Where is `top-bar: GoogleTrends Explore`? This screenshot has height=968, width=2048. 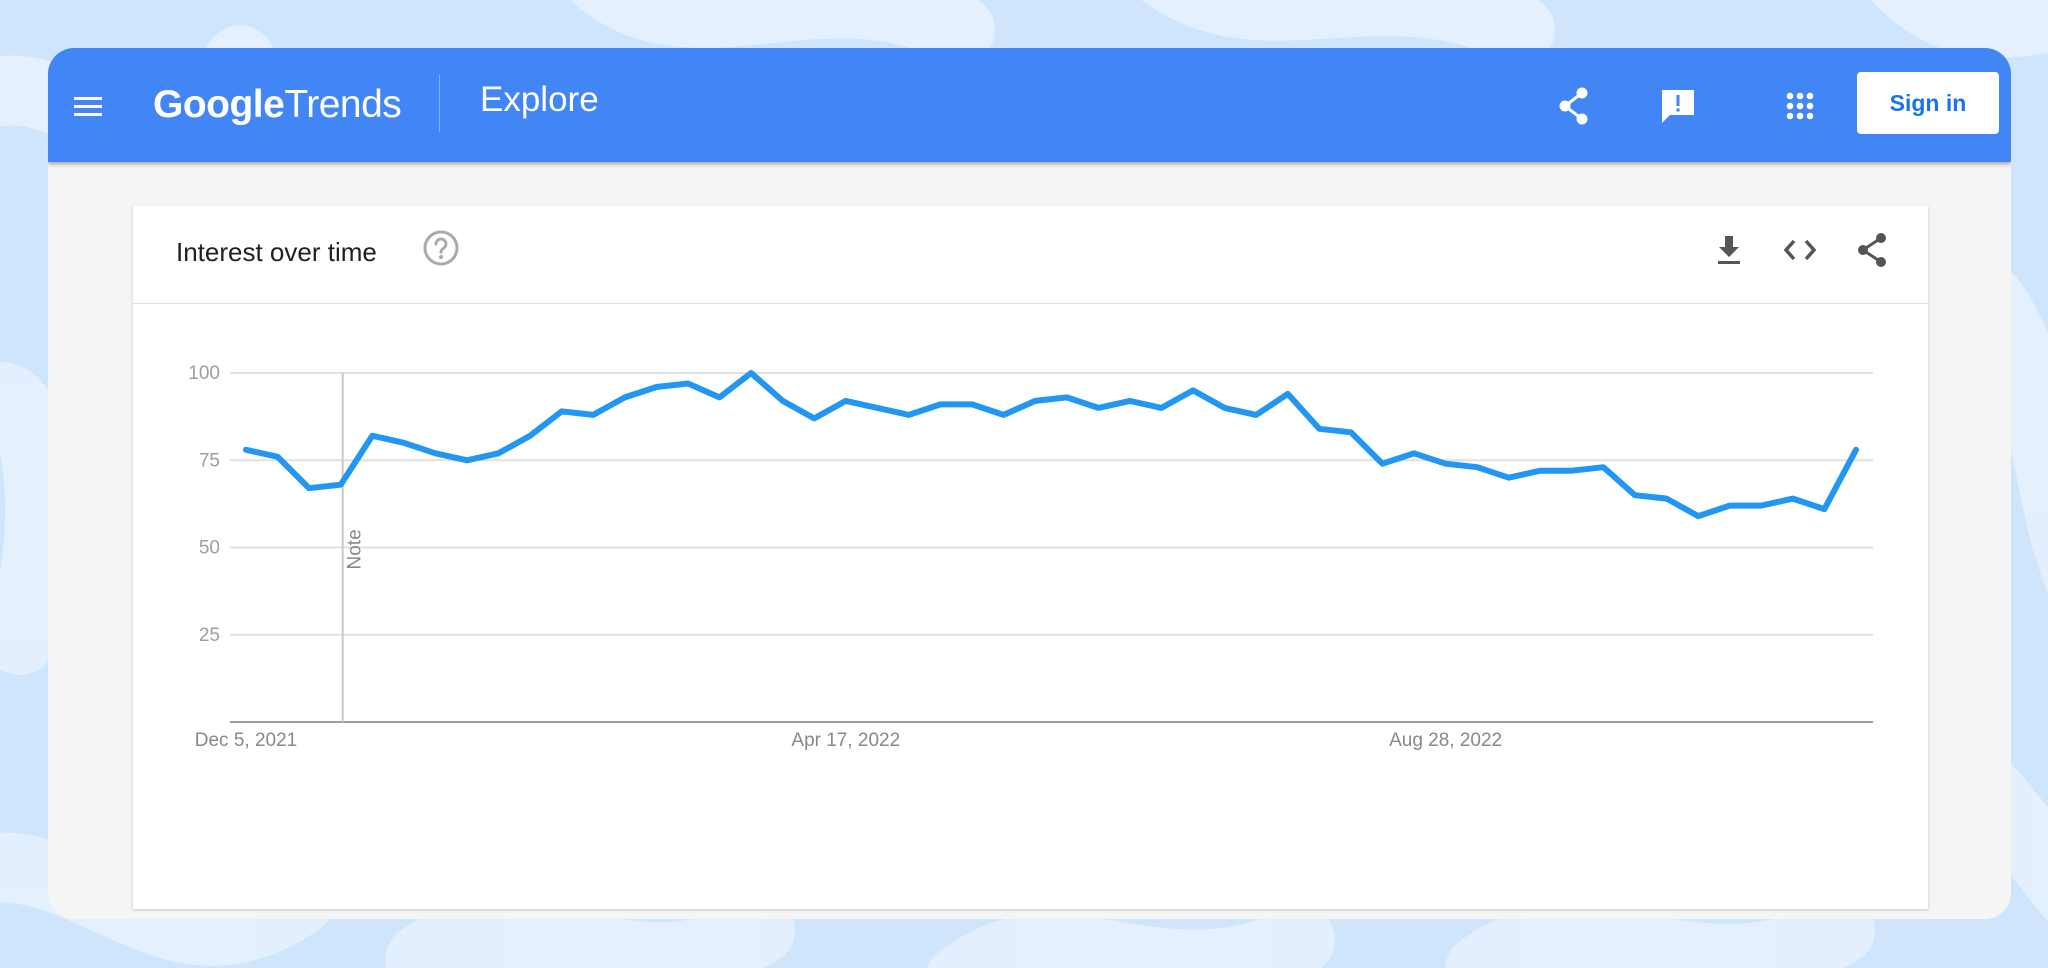 top-bar: GoogleTrends Explore is located at coordinates (1029, 105).